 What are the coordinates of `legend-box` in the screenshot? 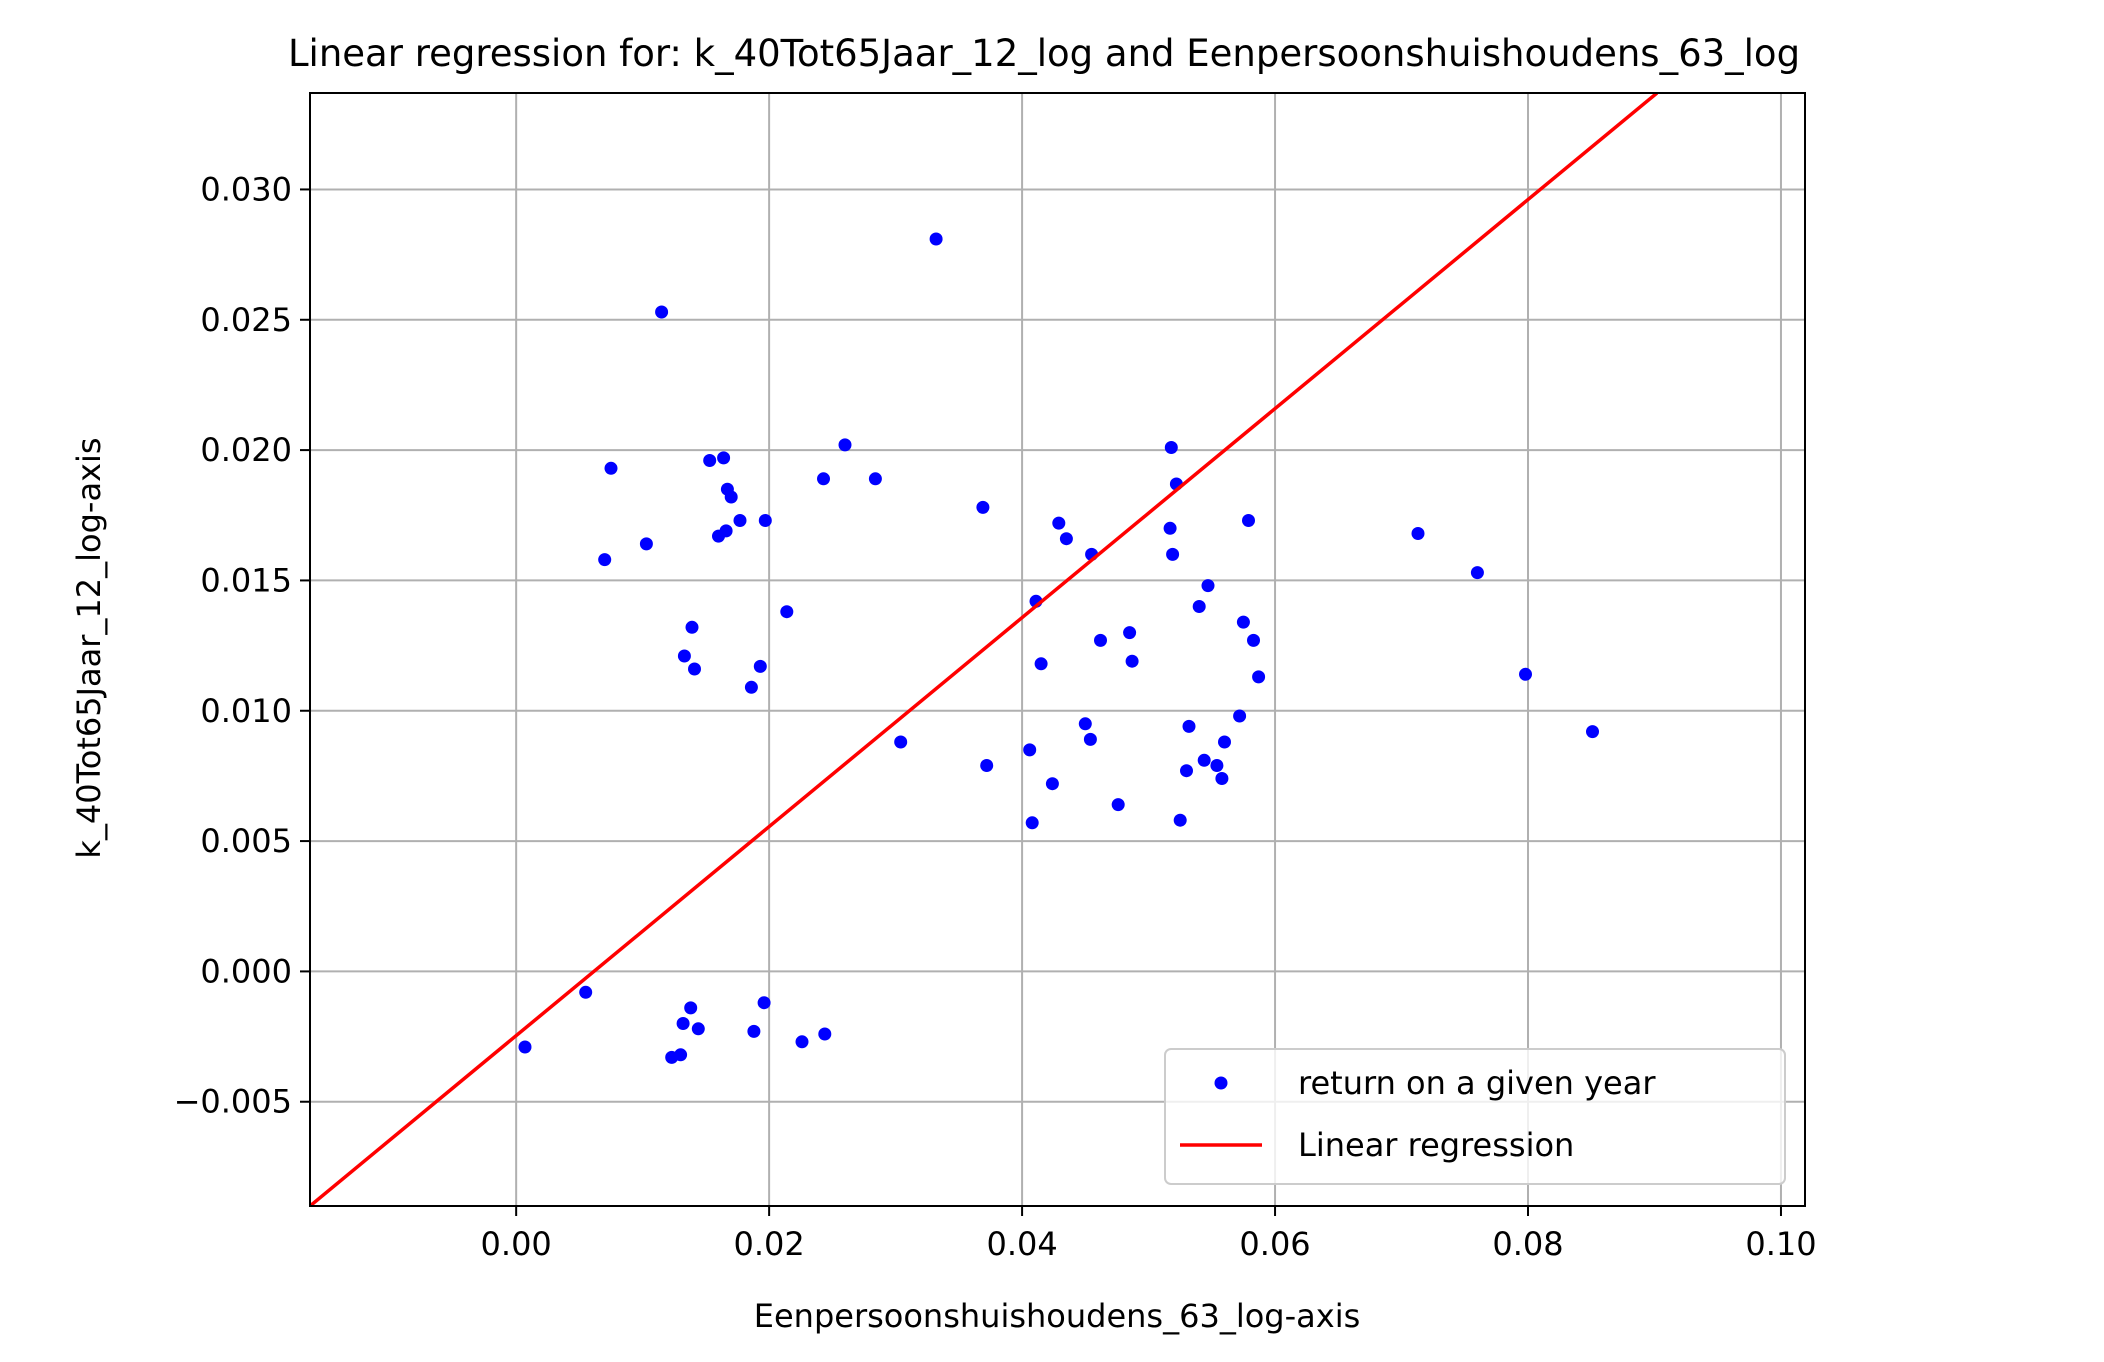 It's located at (1475, 1116).